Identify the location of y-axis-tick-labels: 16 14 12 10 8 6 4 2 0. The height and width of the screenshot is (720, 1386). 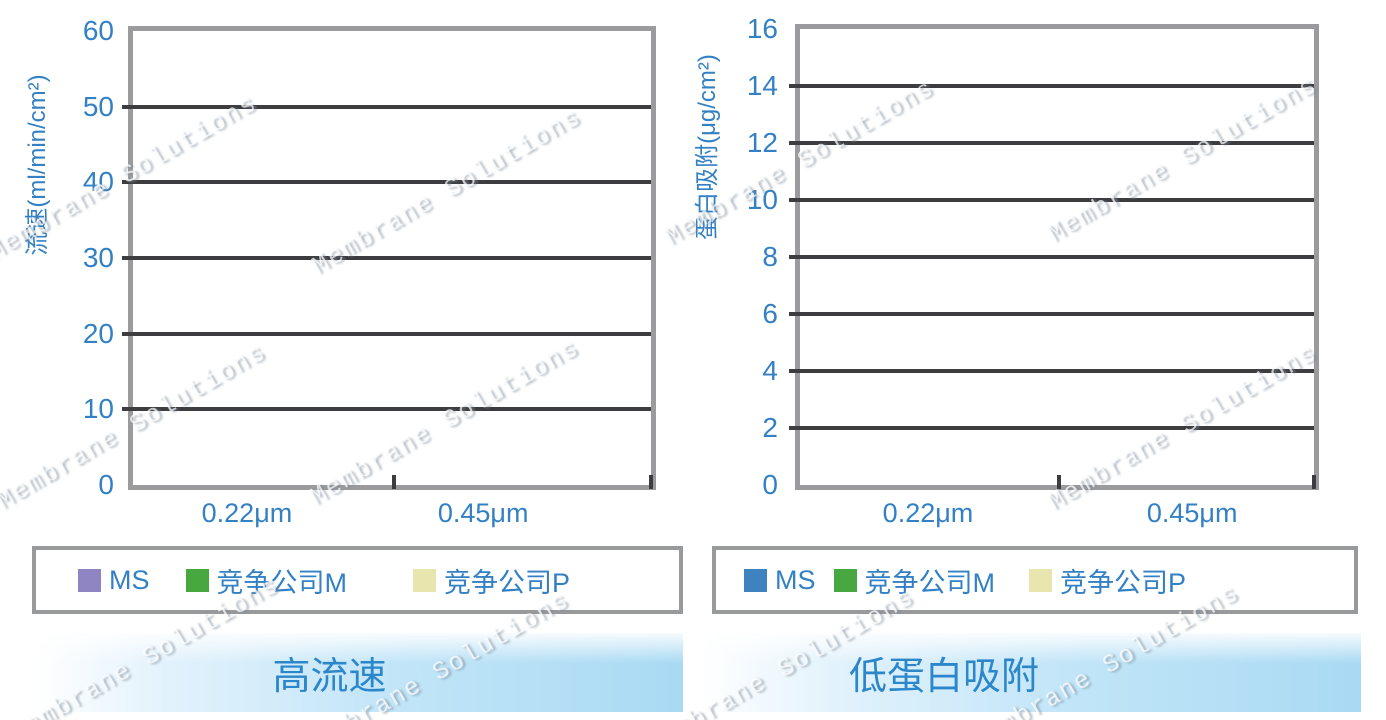
(750, 257).